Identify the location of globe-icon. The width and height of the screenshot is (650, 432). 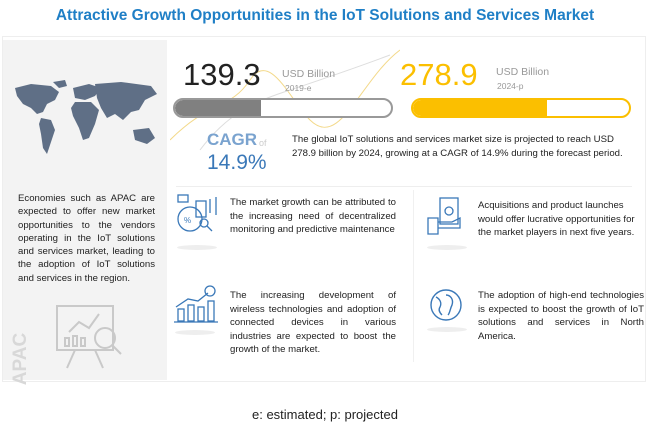
(446, 305).